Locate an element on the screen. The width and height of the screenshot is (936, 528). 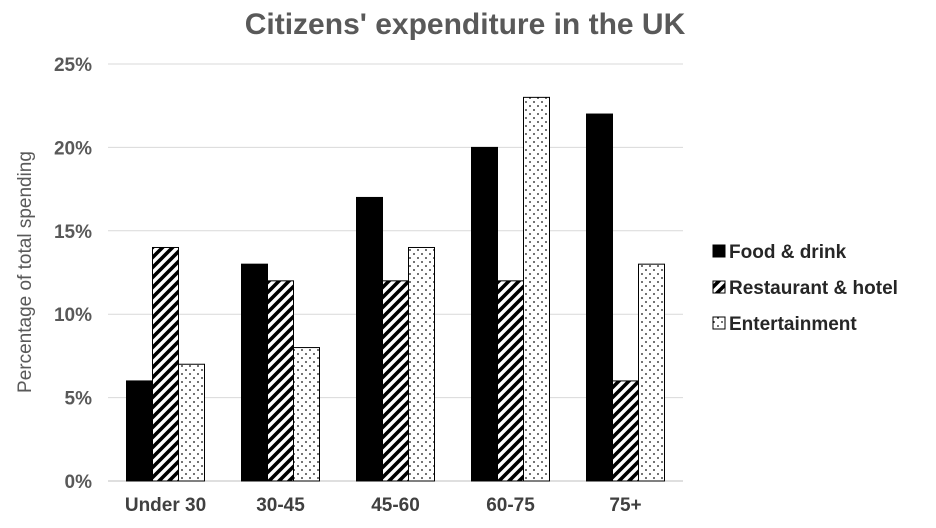
y-tick-label: 25% is located at coordinates (73, 65).